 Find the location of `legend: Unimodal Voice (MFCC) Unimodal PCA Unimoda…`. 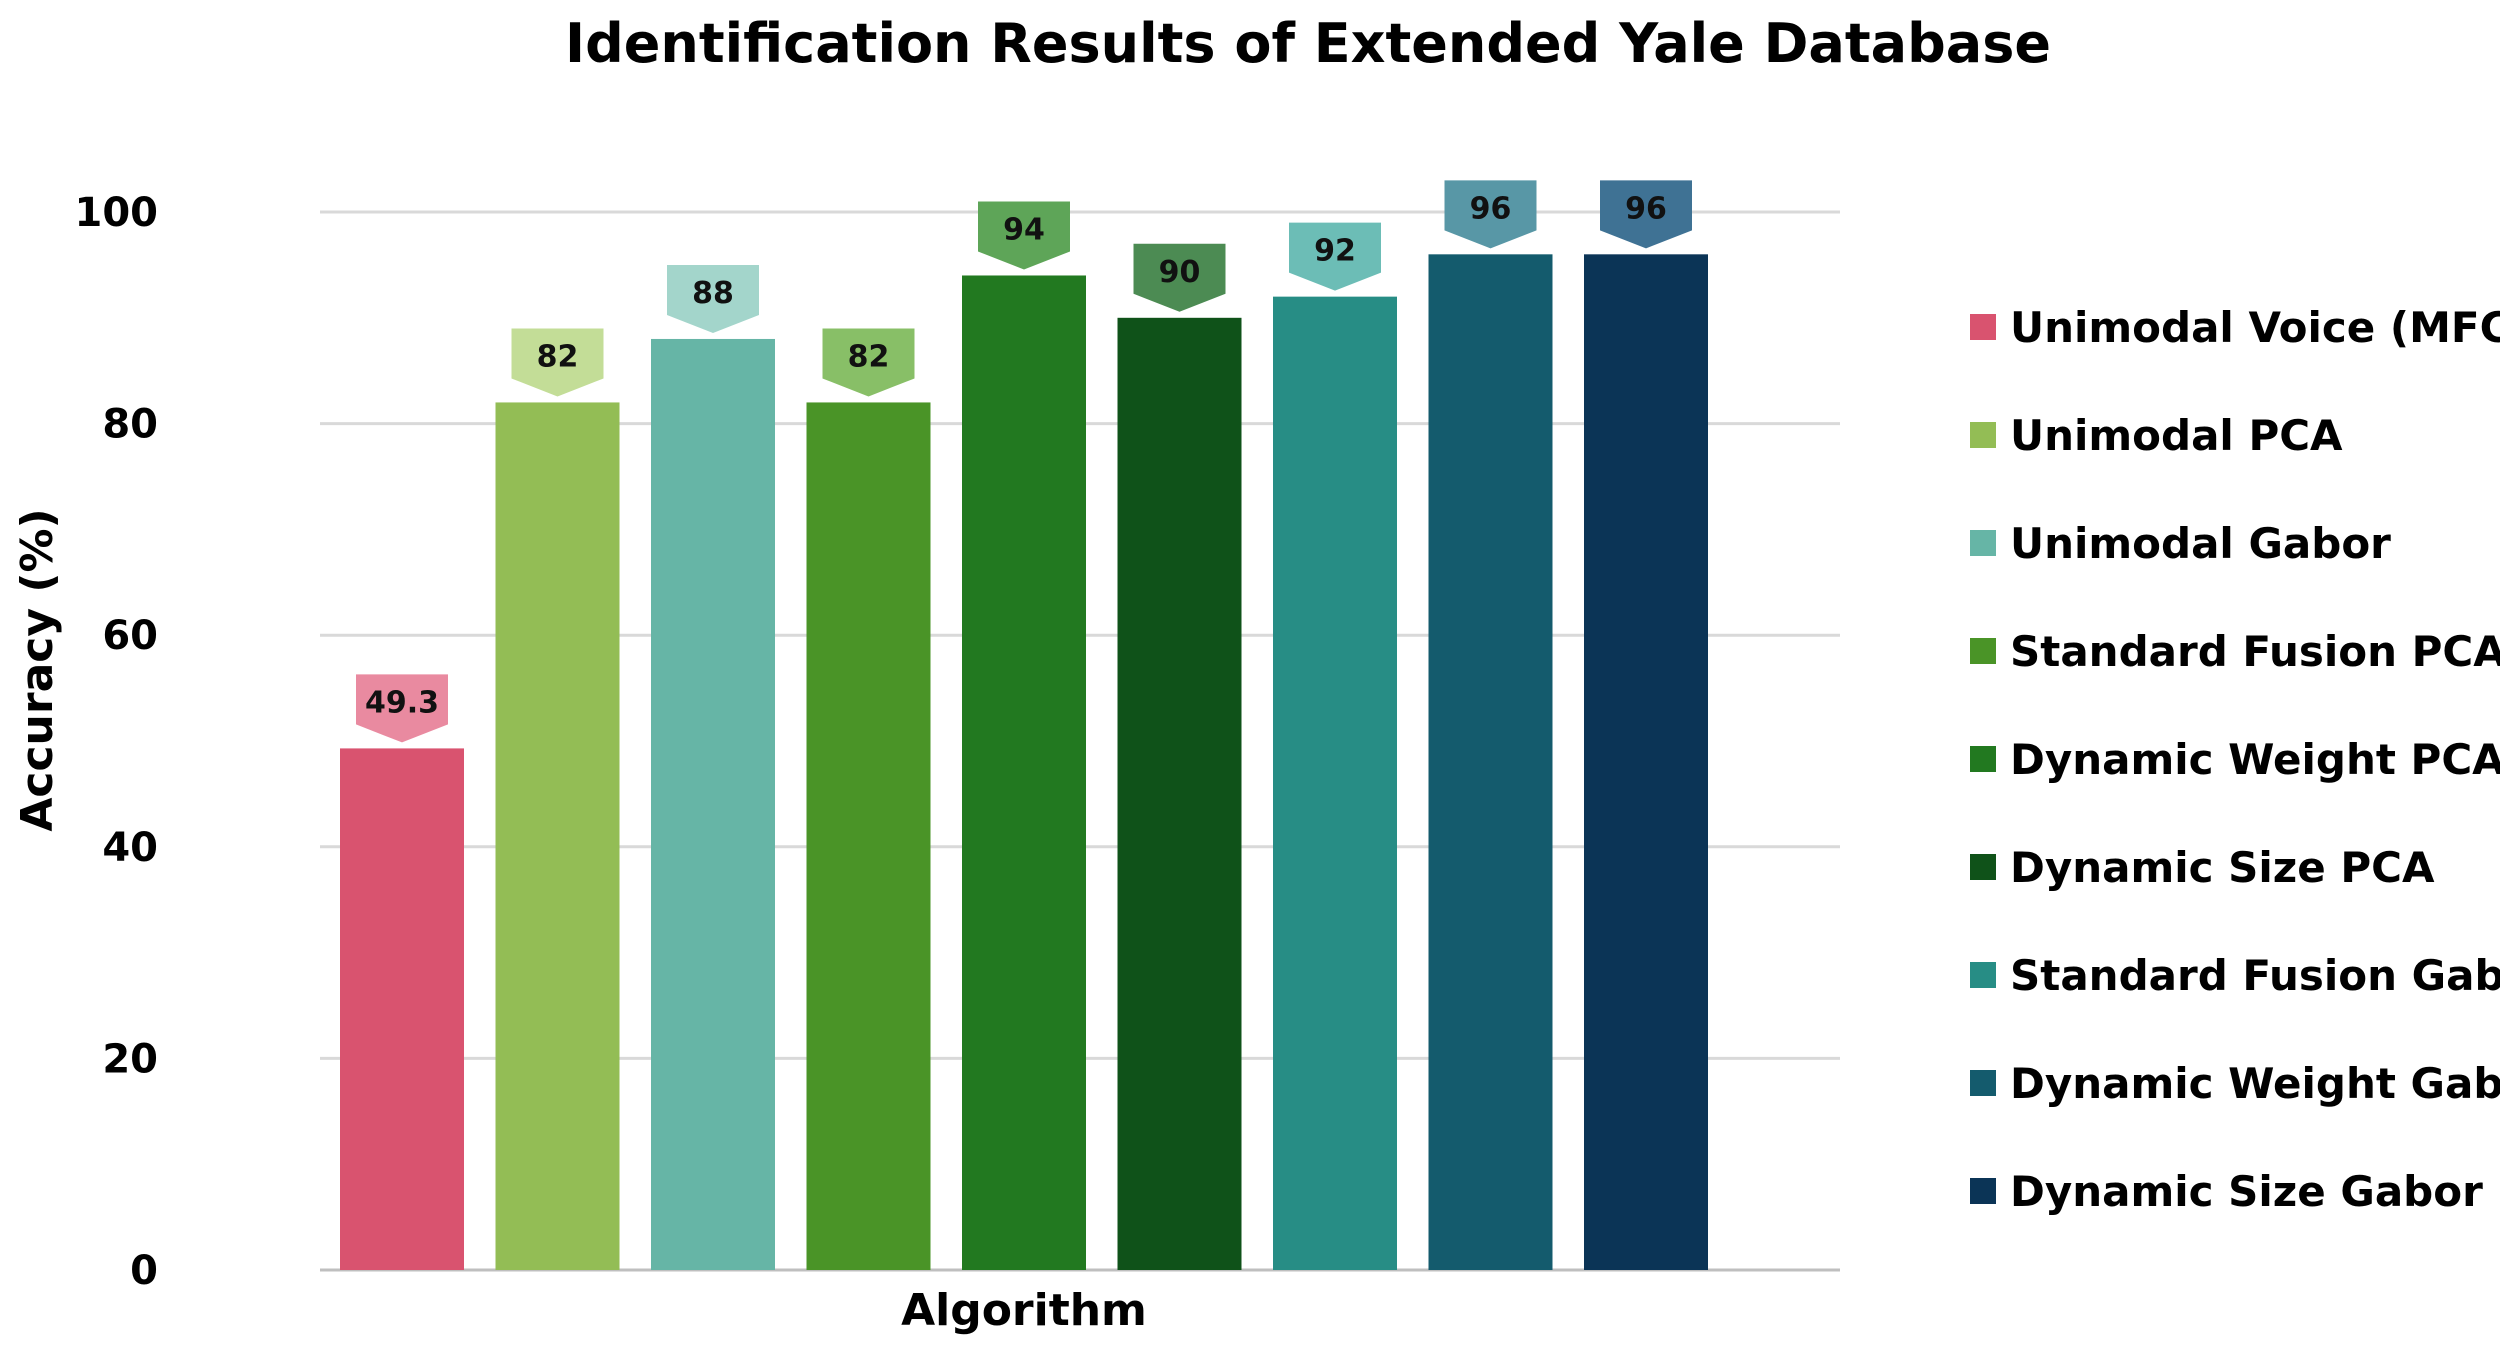

legend: Unimodal Voice (MFCC) Unimodal PCA Unimoda… is located at coordinates (2235, 759).